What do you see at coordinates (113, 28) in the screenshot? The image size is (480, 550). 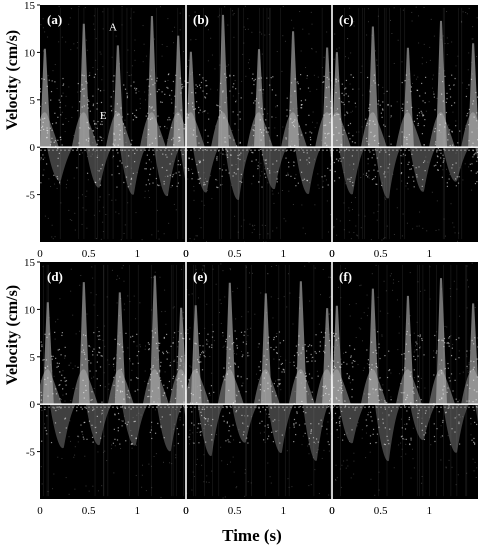 I see `annotation-A: A` at bounding box center [113, 28].